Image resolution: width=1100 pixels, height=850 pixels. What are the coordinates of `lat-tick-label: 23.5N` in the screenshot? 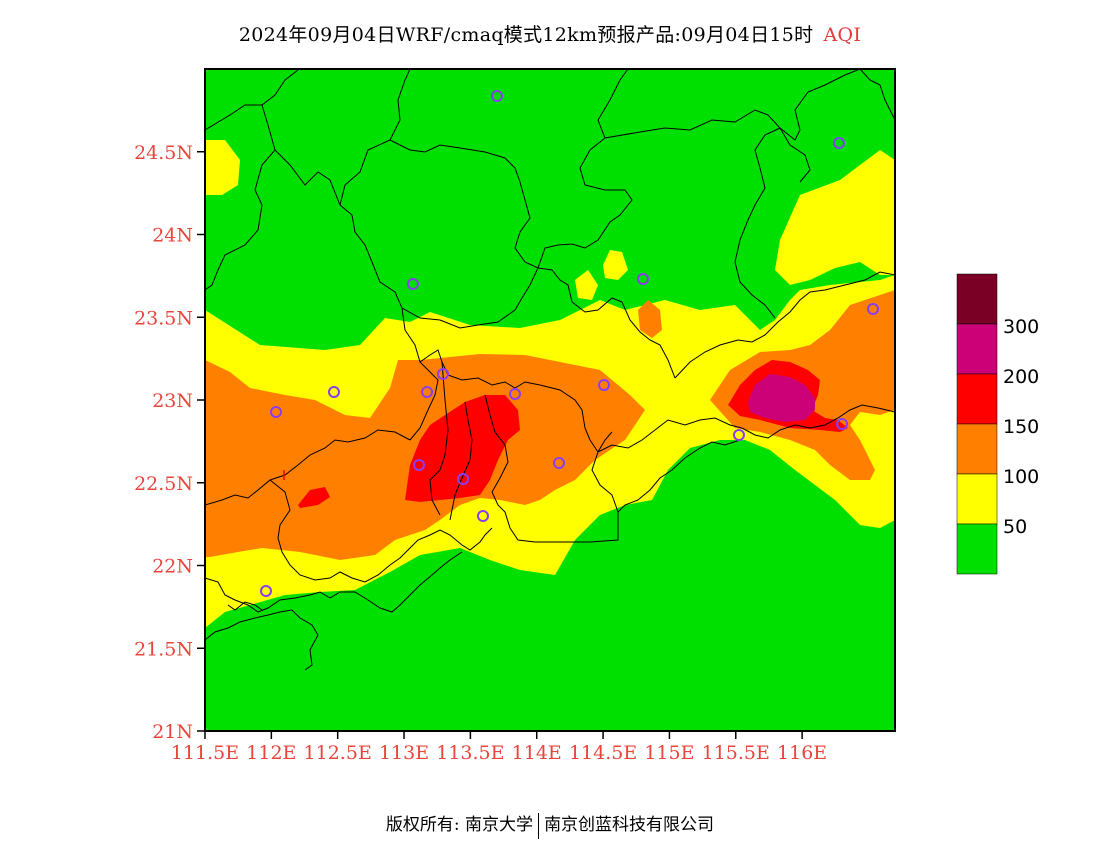 It's located at (163, 318).